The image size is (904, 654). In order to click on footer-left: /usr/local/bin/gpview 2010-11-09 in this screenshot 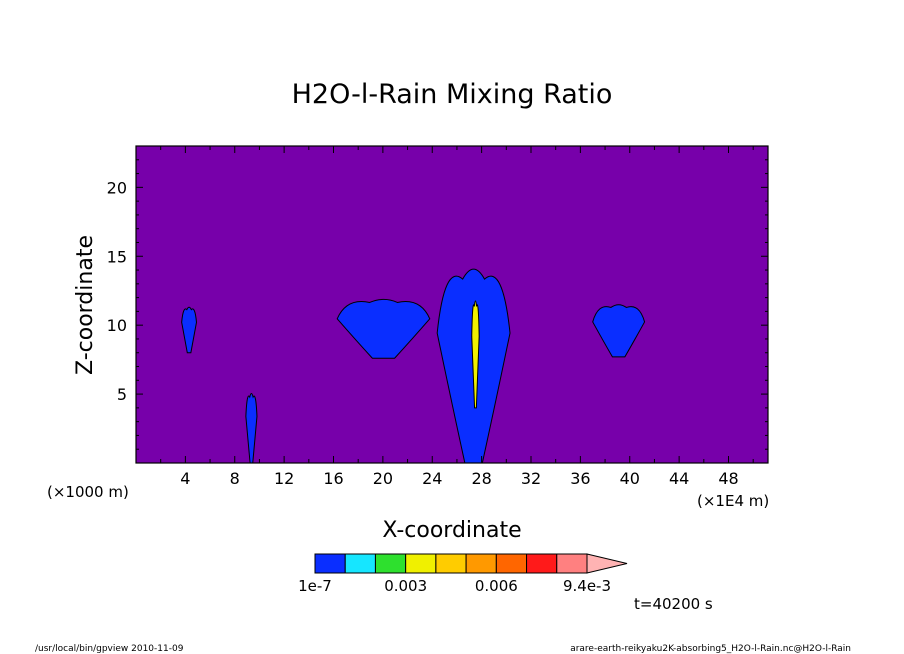, I will do `click(109, 649)`.